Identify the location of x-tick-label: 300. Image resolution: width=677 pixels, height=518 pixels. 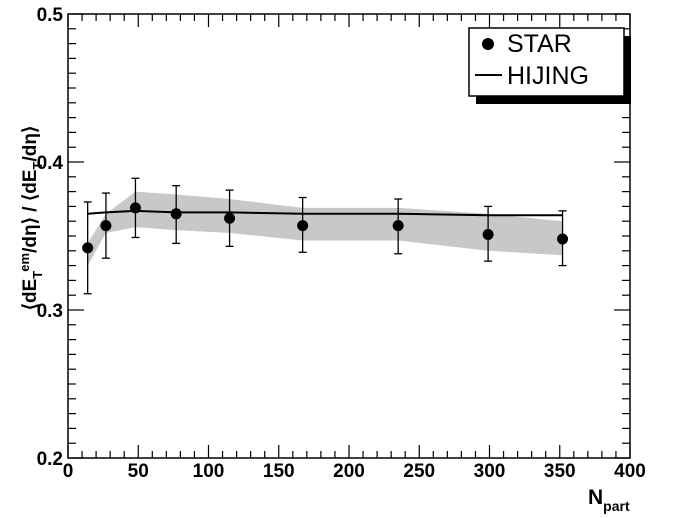
(490, 471).